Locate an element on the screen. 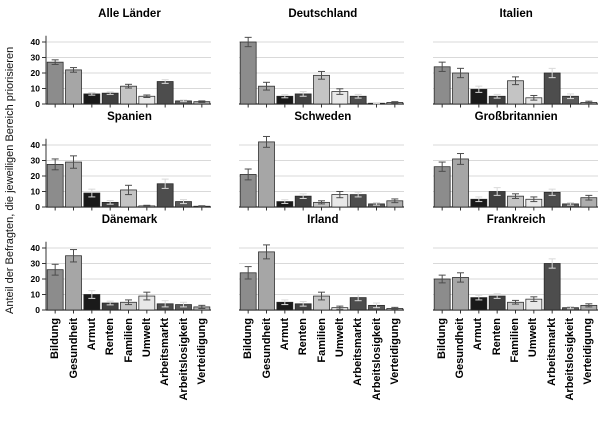 This screenshot has width=600, height=437. subplot-4: Schweden is located at coordinates (309, 160).